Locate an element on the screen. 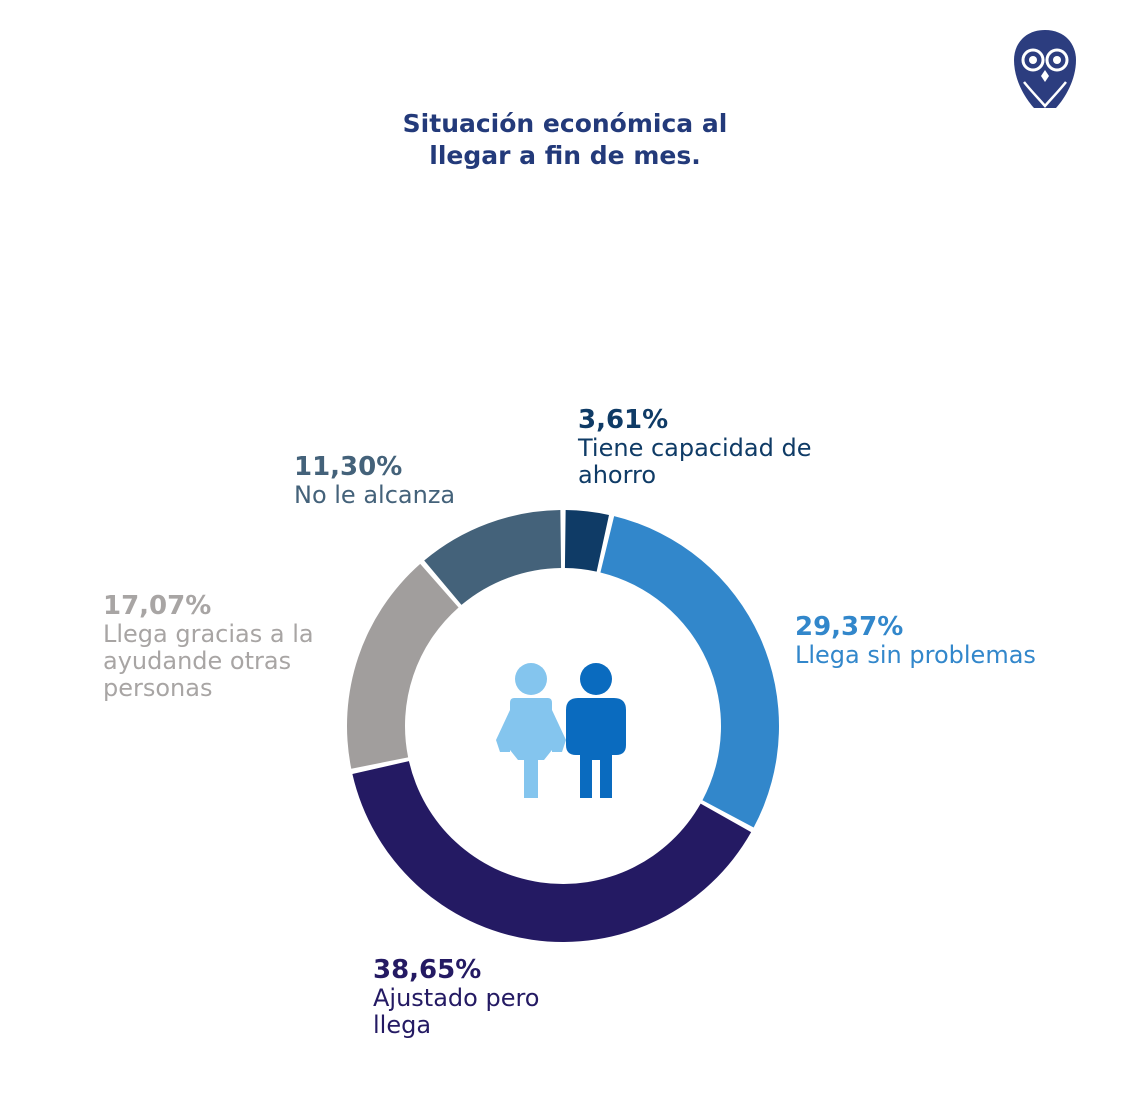 The height and width of the screenshot is (1098, 1130). owl-logo is located at coordinates (1045, 69).